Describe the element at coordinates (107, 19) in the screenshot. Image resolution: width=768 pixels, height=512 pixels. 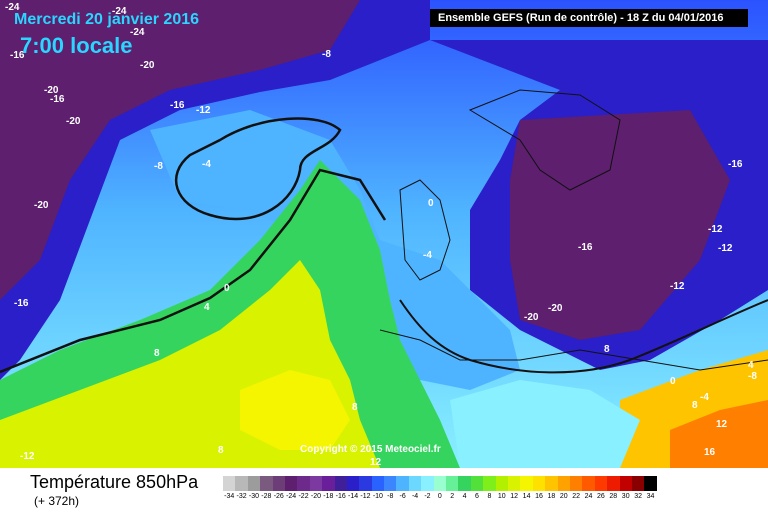
I see `forecast-date: Mercredi 20 janvier 2016` at that location.